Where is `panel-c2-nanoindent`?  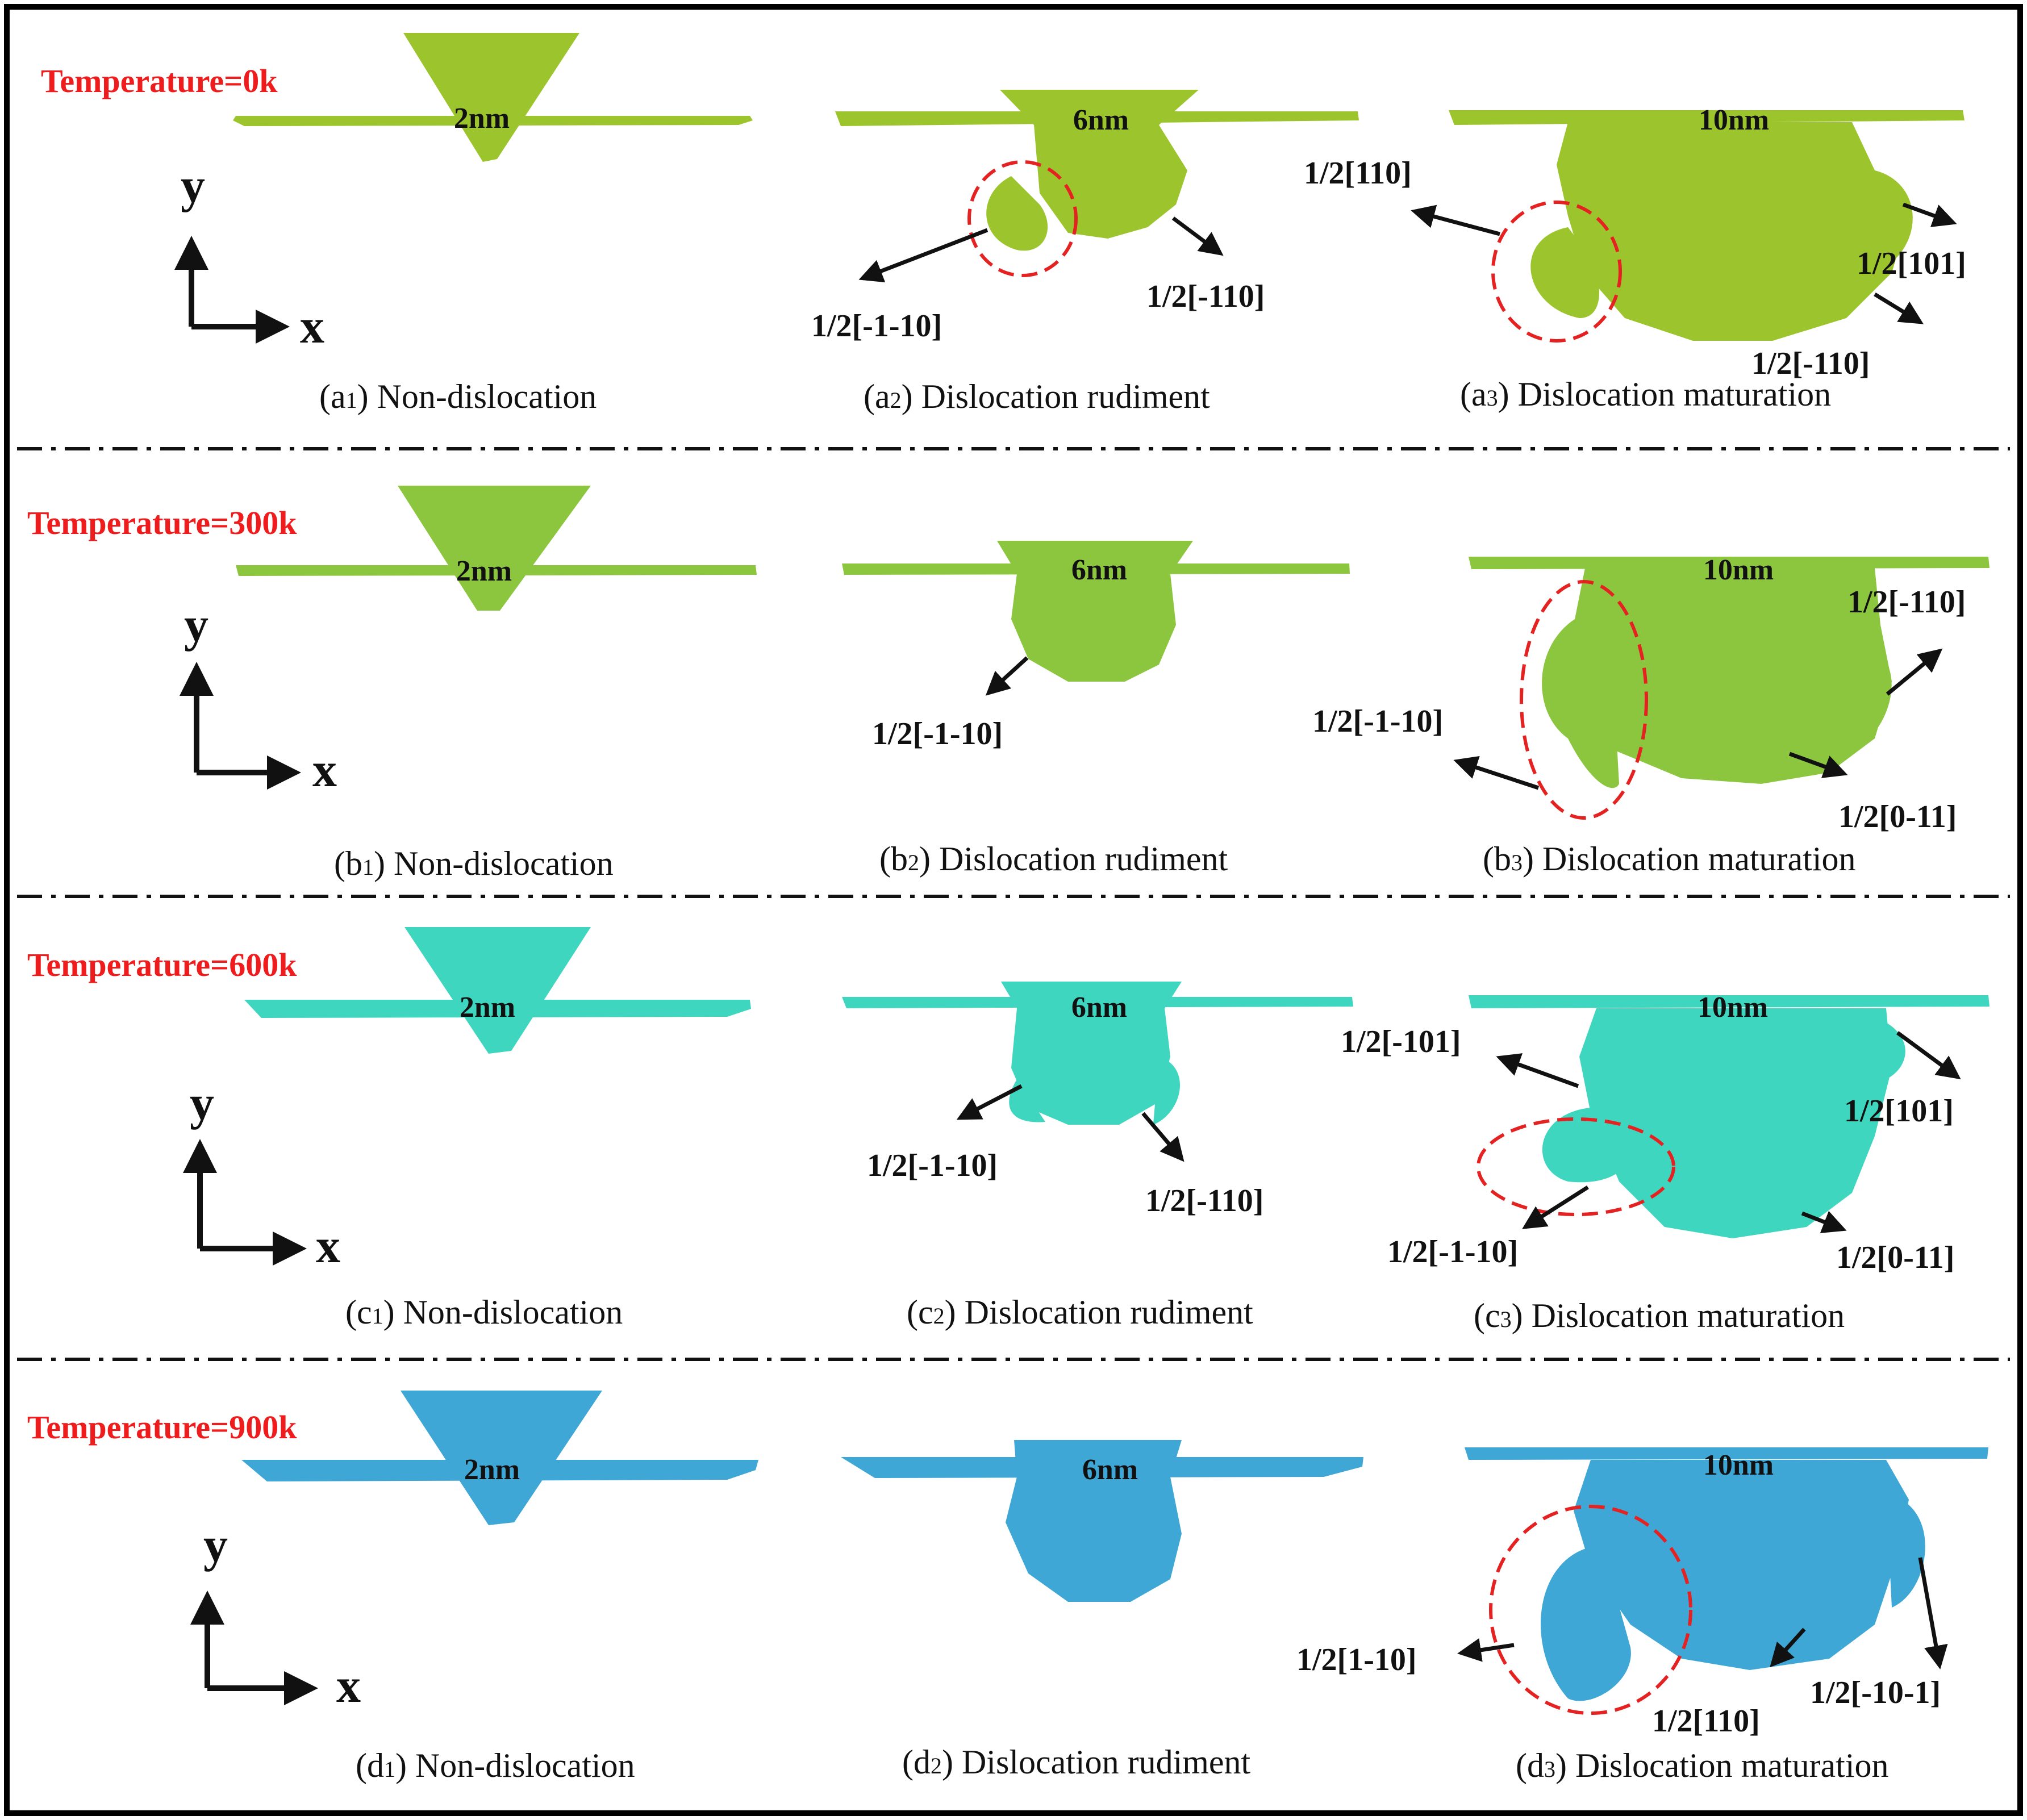 panel-c2-nanoindent is located at coordinates (1097, 1054).